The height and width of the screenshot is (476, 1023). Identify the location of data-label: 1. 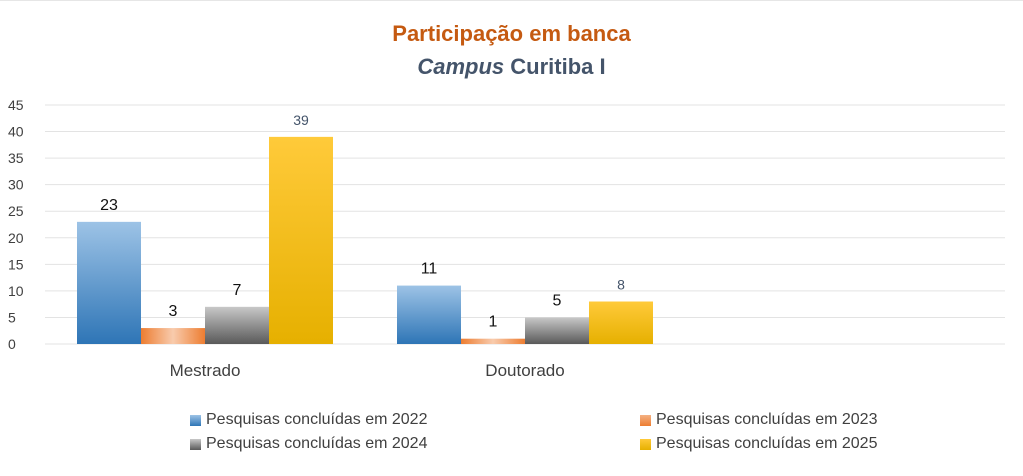
(493, 322).